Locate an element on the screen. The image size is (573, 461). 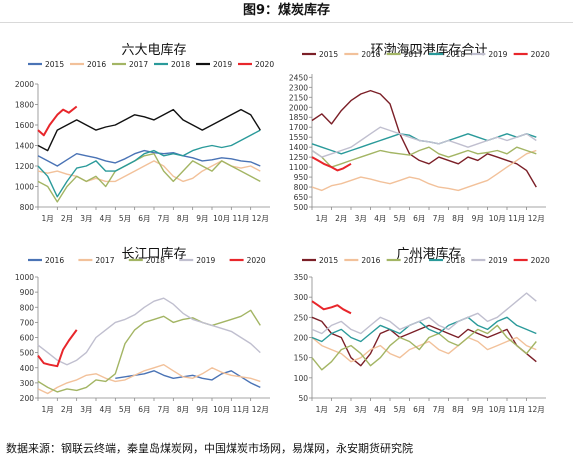
y-tick-label: 700 is located at coordinates (27, 322).